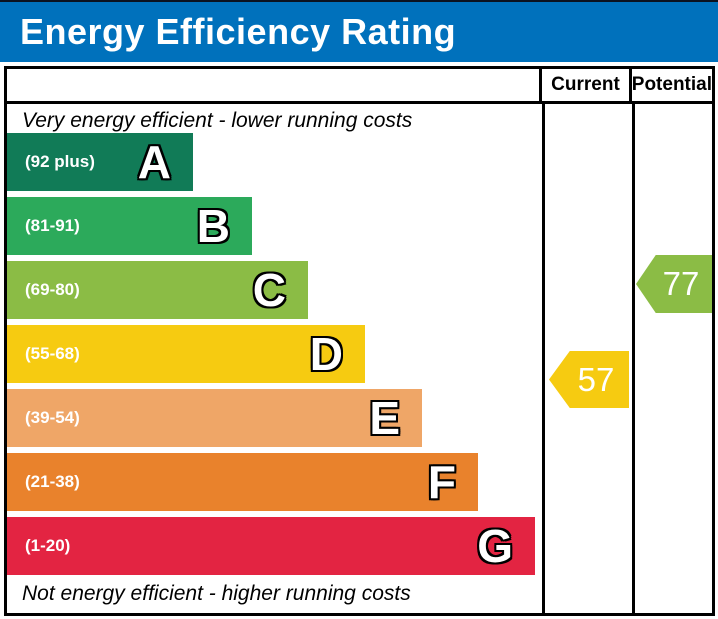 This screenshot has width=718, height=619. Describe the element at coordinates (129, 226) in the screenshot. I see `band-bar-b: (81-91) B` at that location.